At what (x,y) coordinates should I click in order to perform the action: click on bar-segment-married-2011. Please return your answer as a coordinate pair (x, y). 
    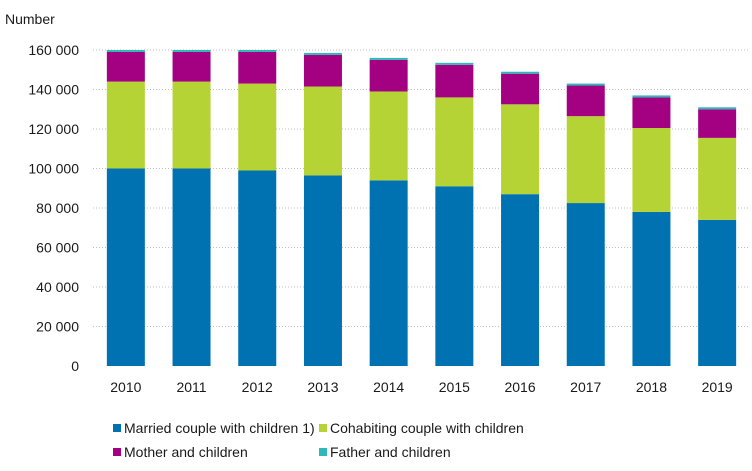
    Looking at the image, I should click on (191, 267).